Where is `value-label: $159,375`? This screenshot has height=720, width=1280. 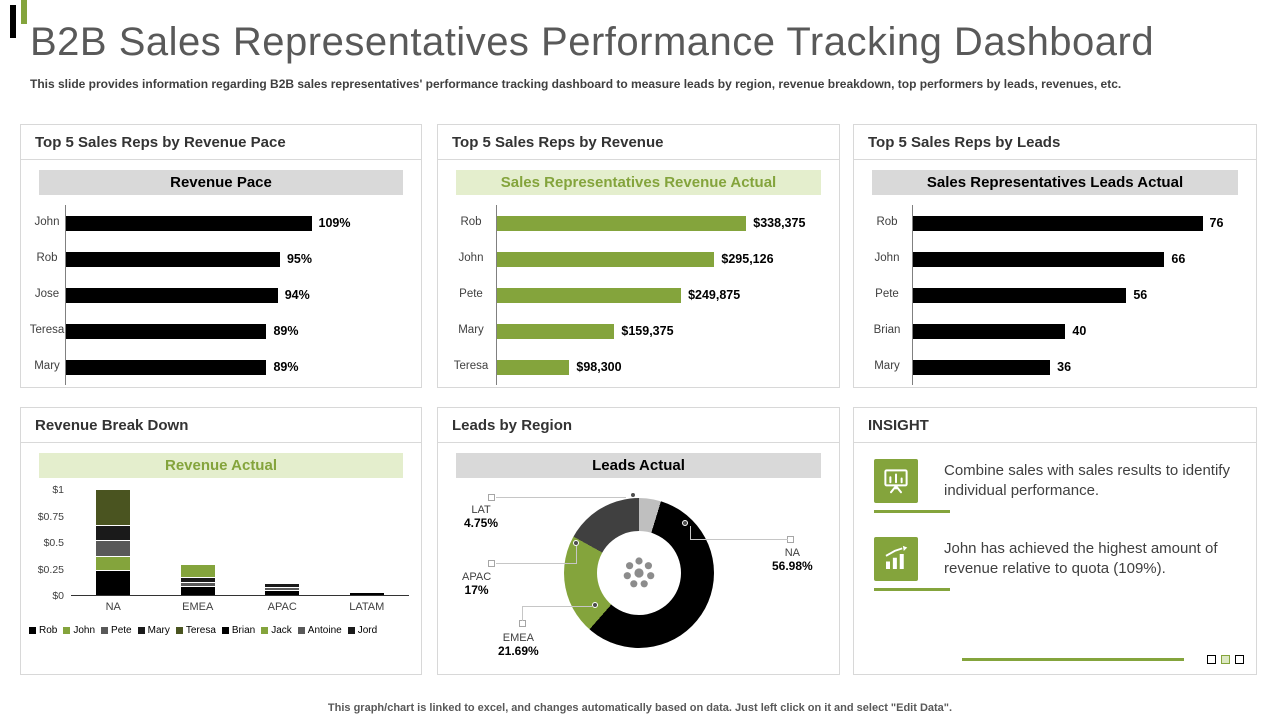
value-label: $159,375 is located at coordinates (647, 331).